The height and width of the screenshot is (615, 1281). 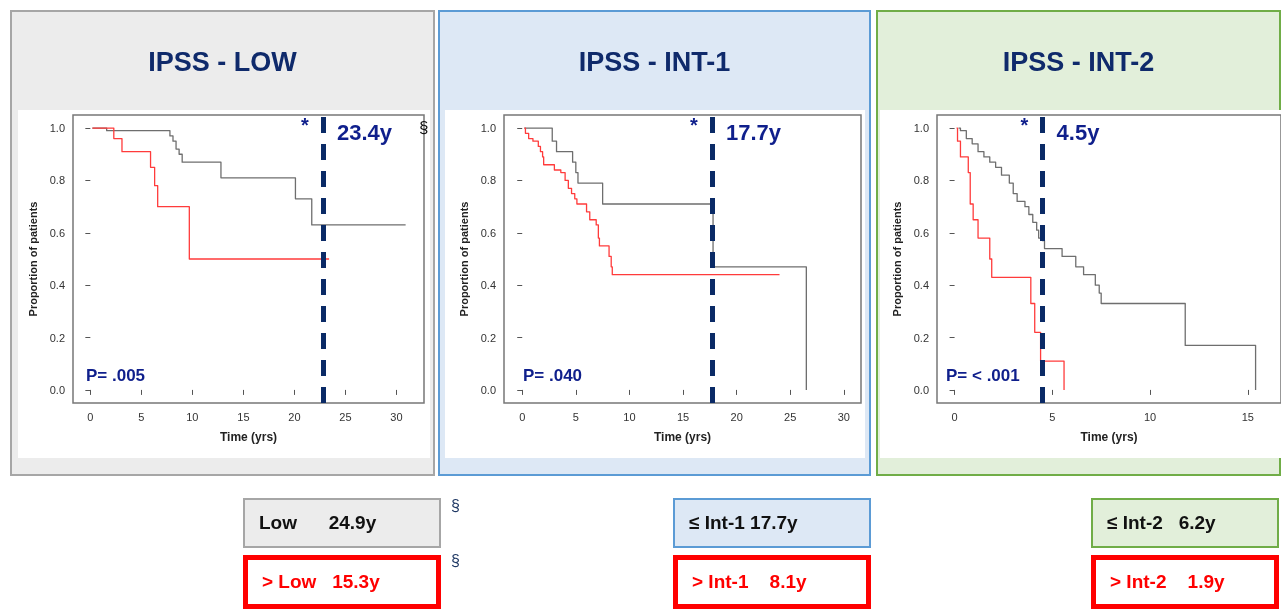 I want to click on chart-title: IPSS - INT-2, so click(x=1078, y=62).